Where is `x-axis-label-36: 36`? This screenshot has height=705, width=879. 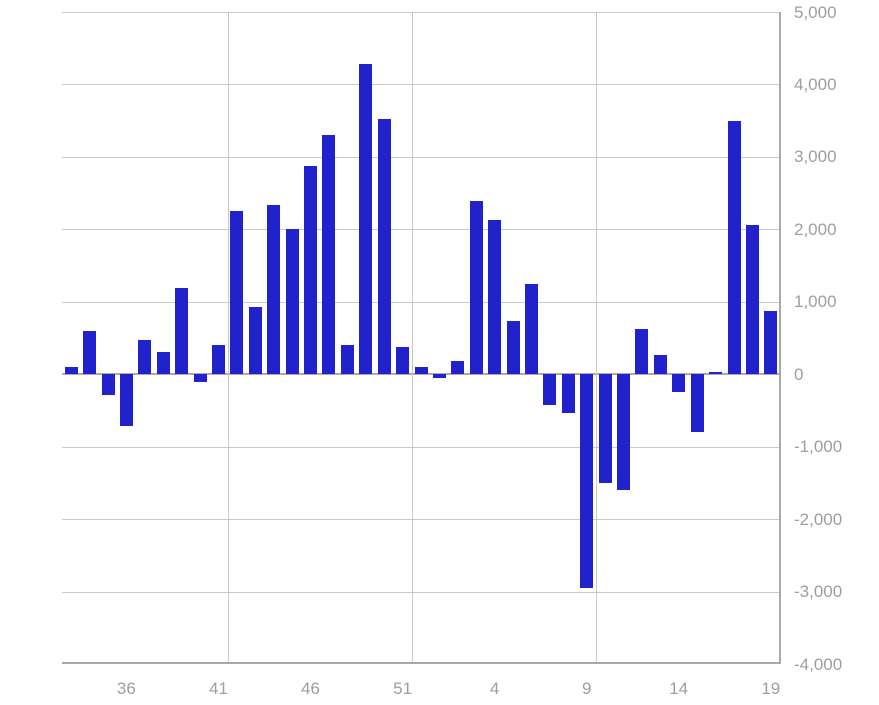 x-axis-label-36: 36 is located at coordinates (126, 688).